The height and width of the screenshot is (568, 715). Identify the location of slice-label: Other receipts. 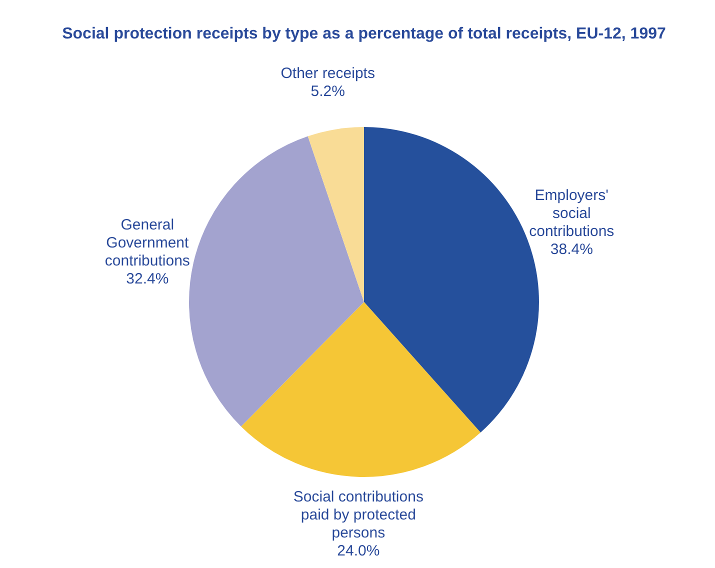
(327, 73).